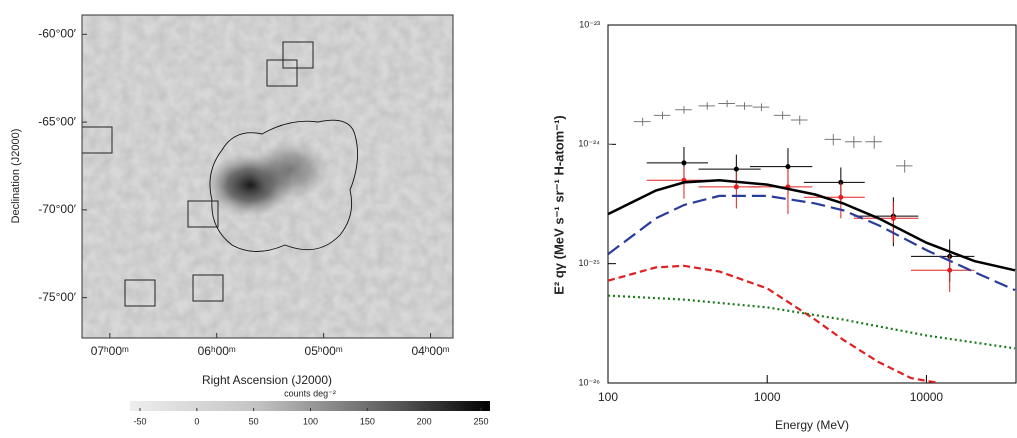 This screenshot has height=438, width=1017. I want to click on y-tick-label: 10⁻²³, so click(589, 24).